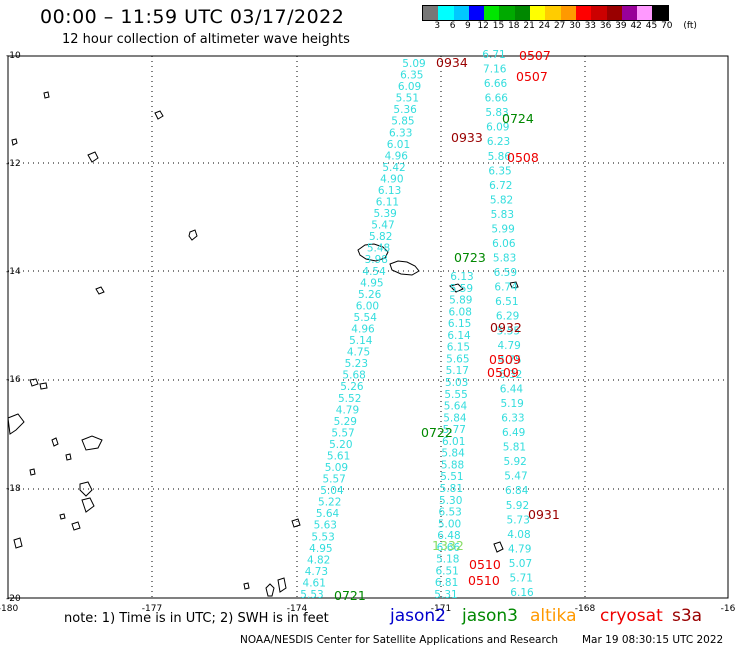 The height and width of the screenshot is (650, 740). What do you see at coordinates (297, 609) in the screenshot?
I see `lon-tick-label: -174` at bounding box center [297, 609].